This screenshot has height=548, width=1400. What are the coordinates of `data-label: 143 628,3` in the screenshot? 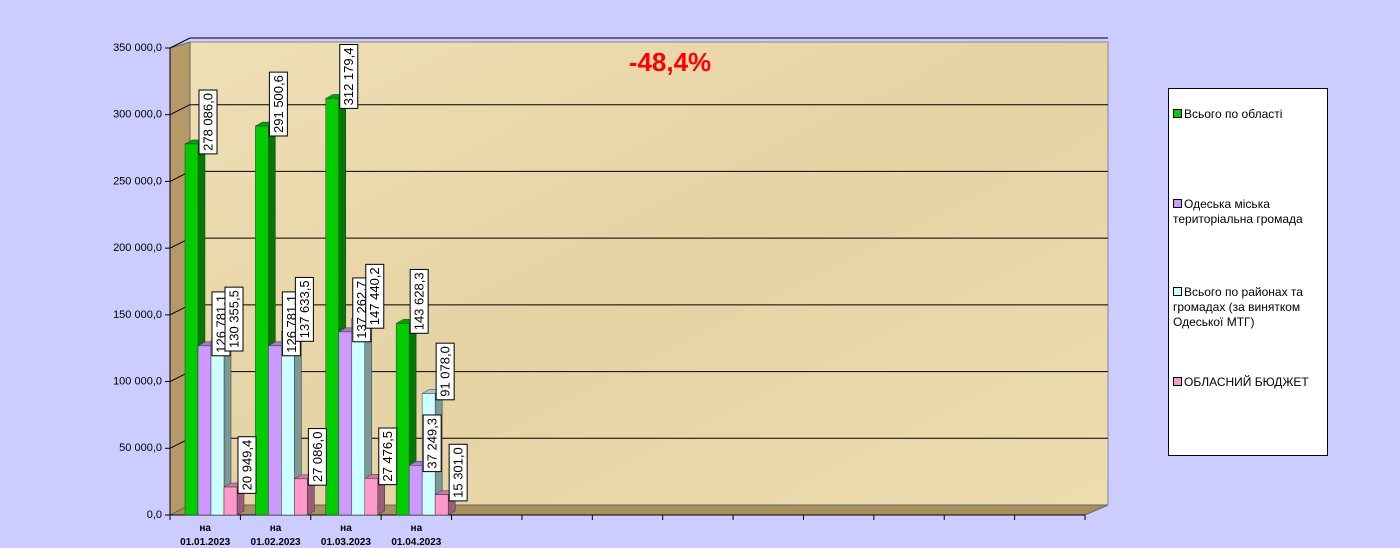 It's located at (419, 301).